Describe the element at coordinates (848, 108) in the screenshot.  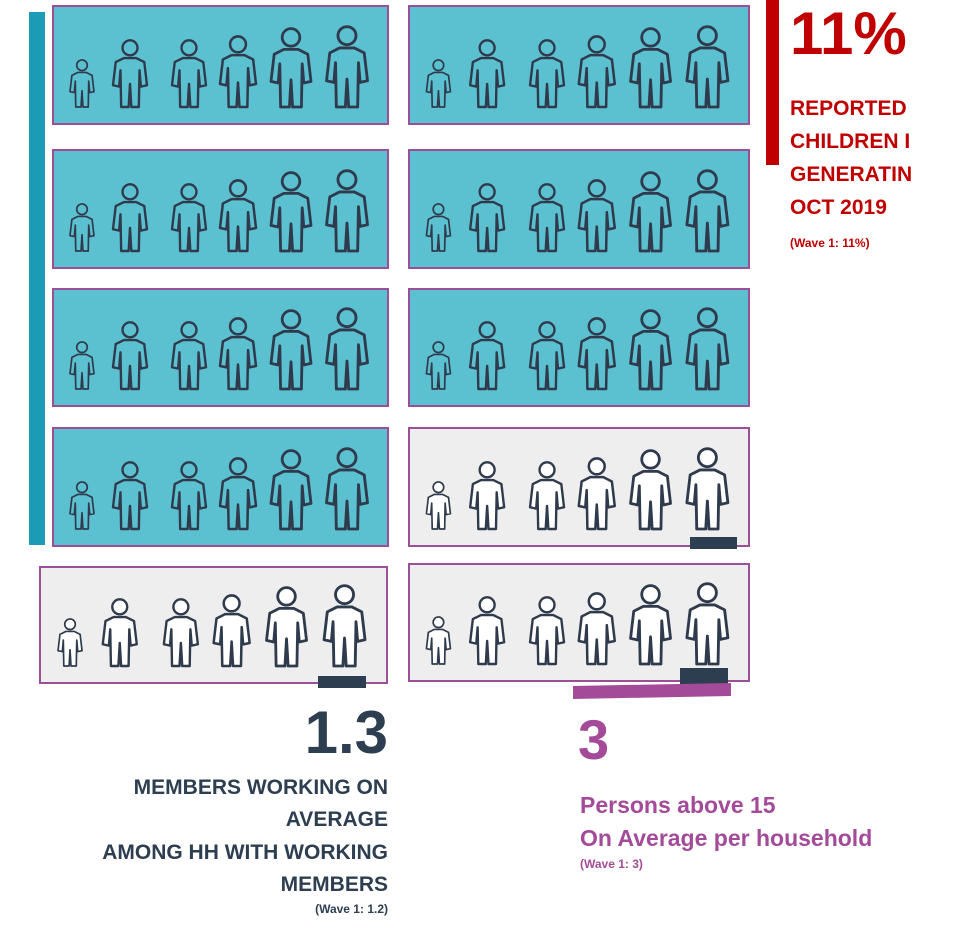
I see `headline-line: REPORTED` at that location.